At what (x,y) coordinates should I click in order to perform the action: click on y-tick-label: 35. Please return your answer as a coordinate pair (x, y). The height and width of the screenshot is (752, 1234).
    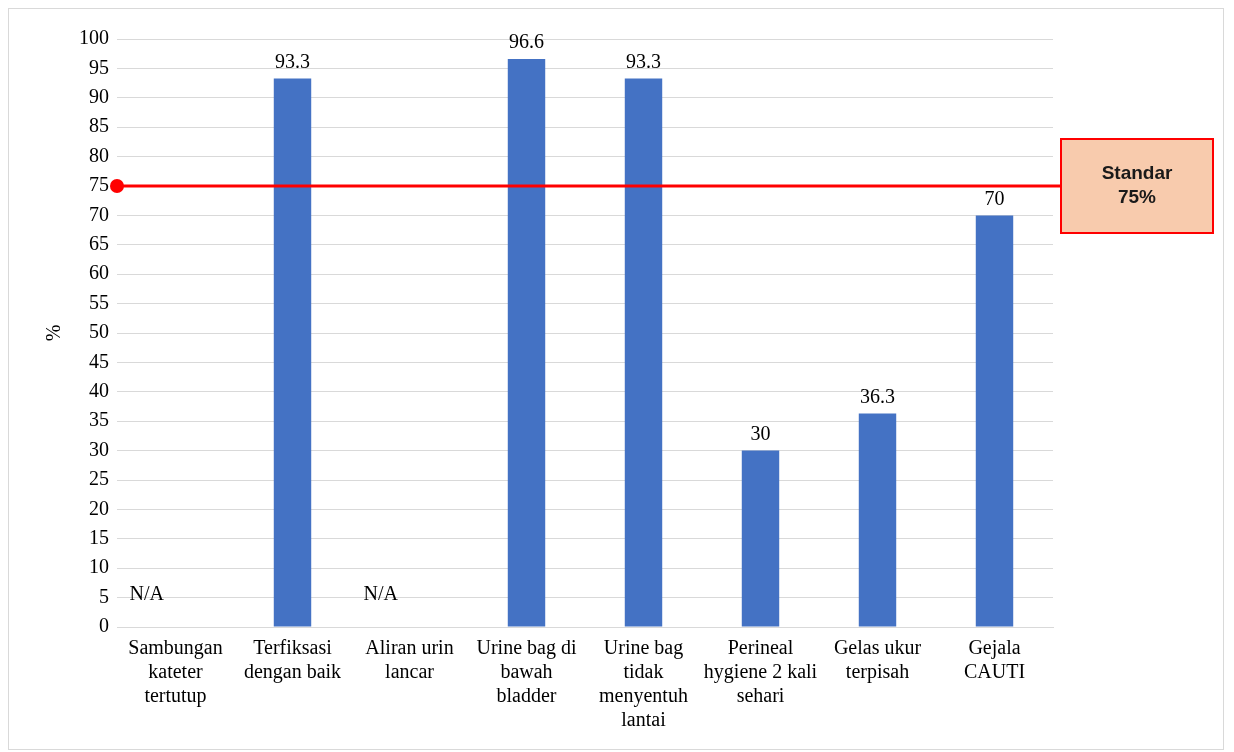
    Looking at the image, I should click on (99, 419).